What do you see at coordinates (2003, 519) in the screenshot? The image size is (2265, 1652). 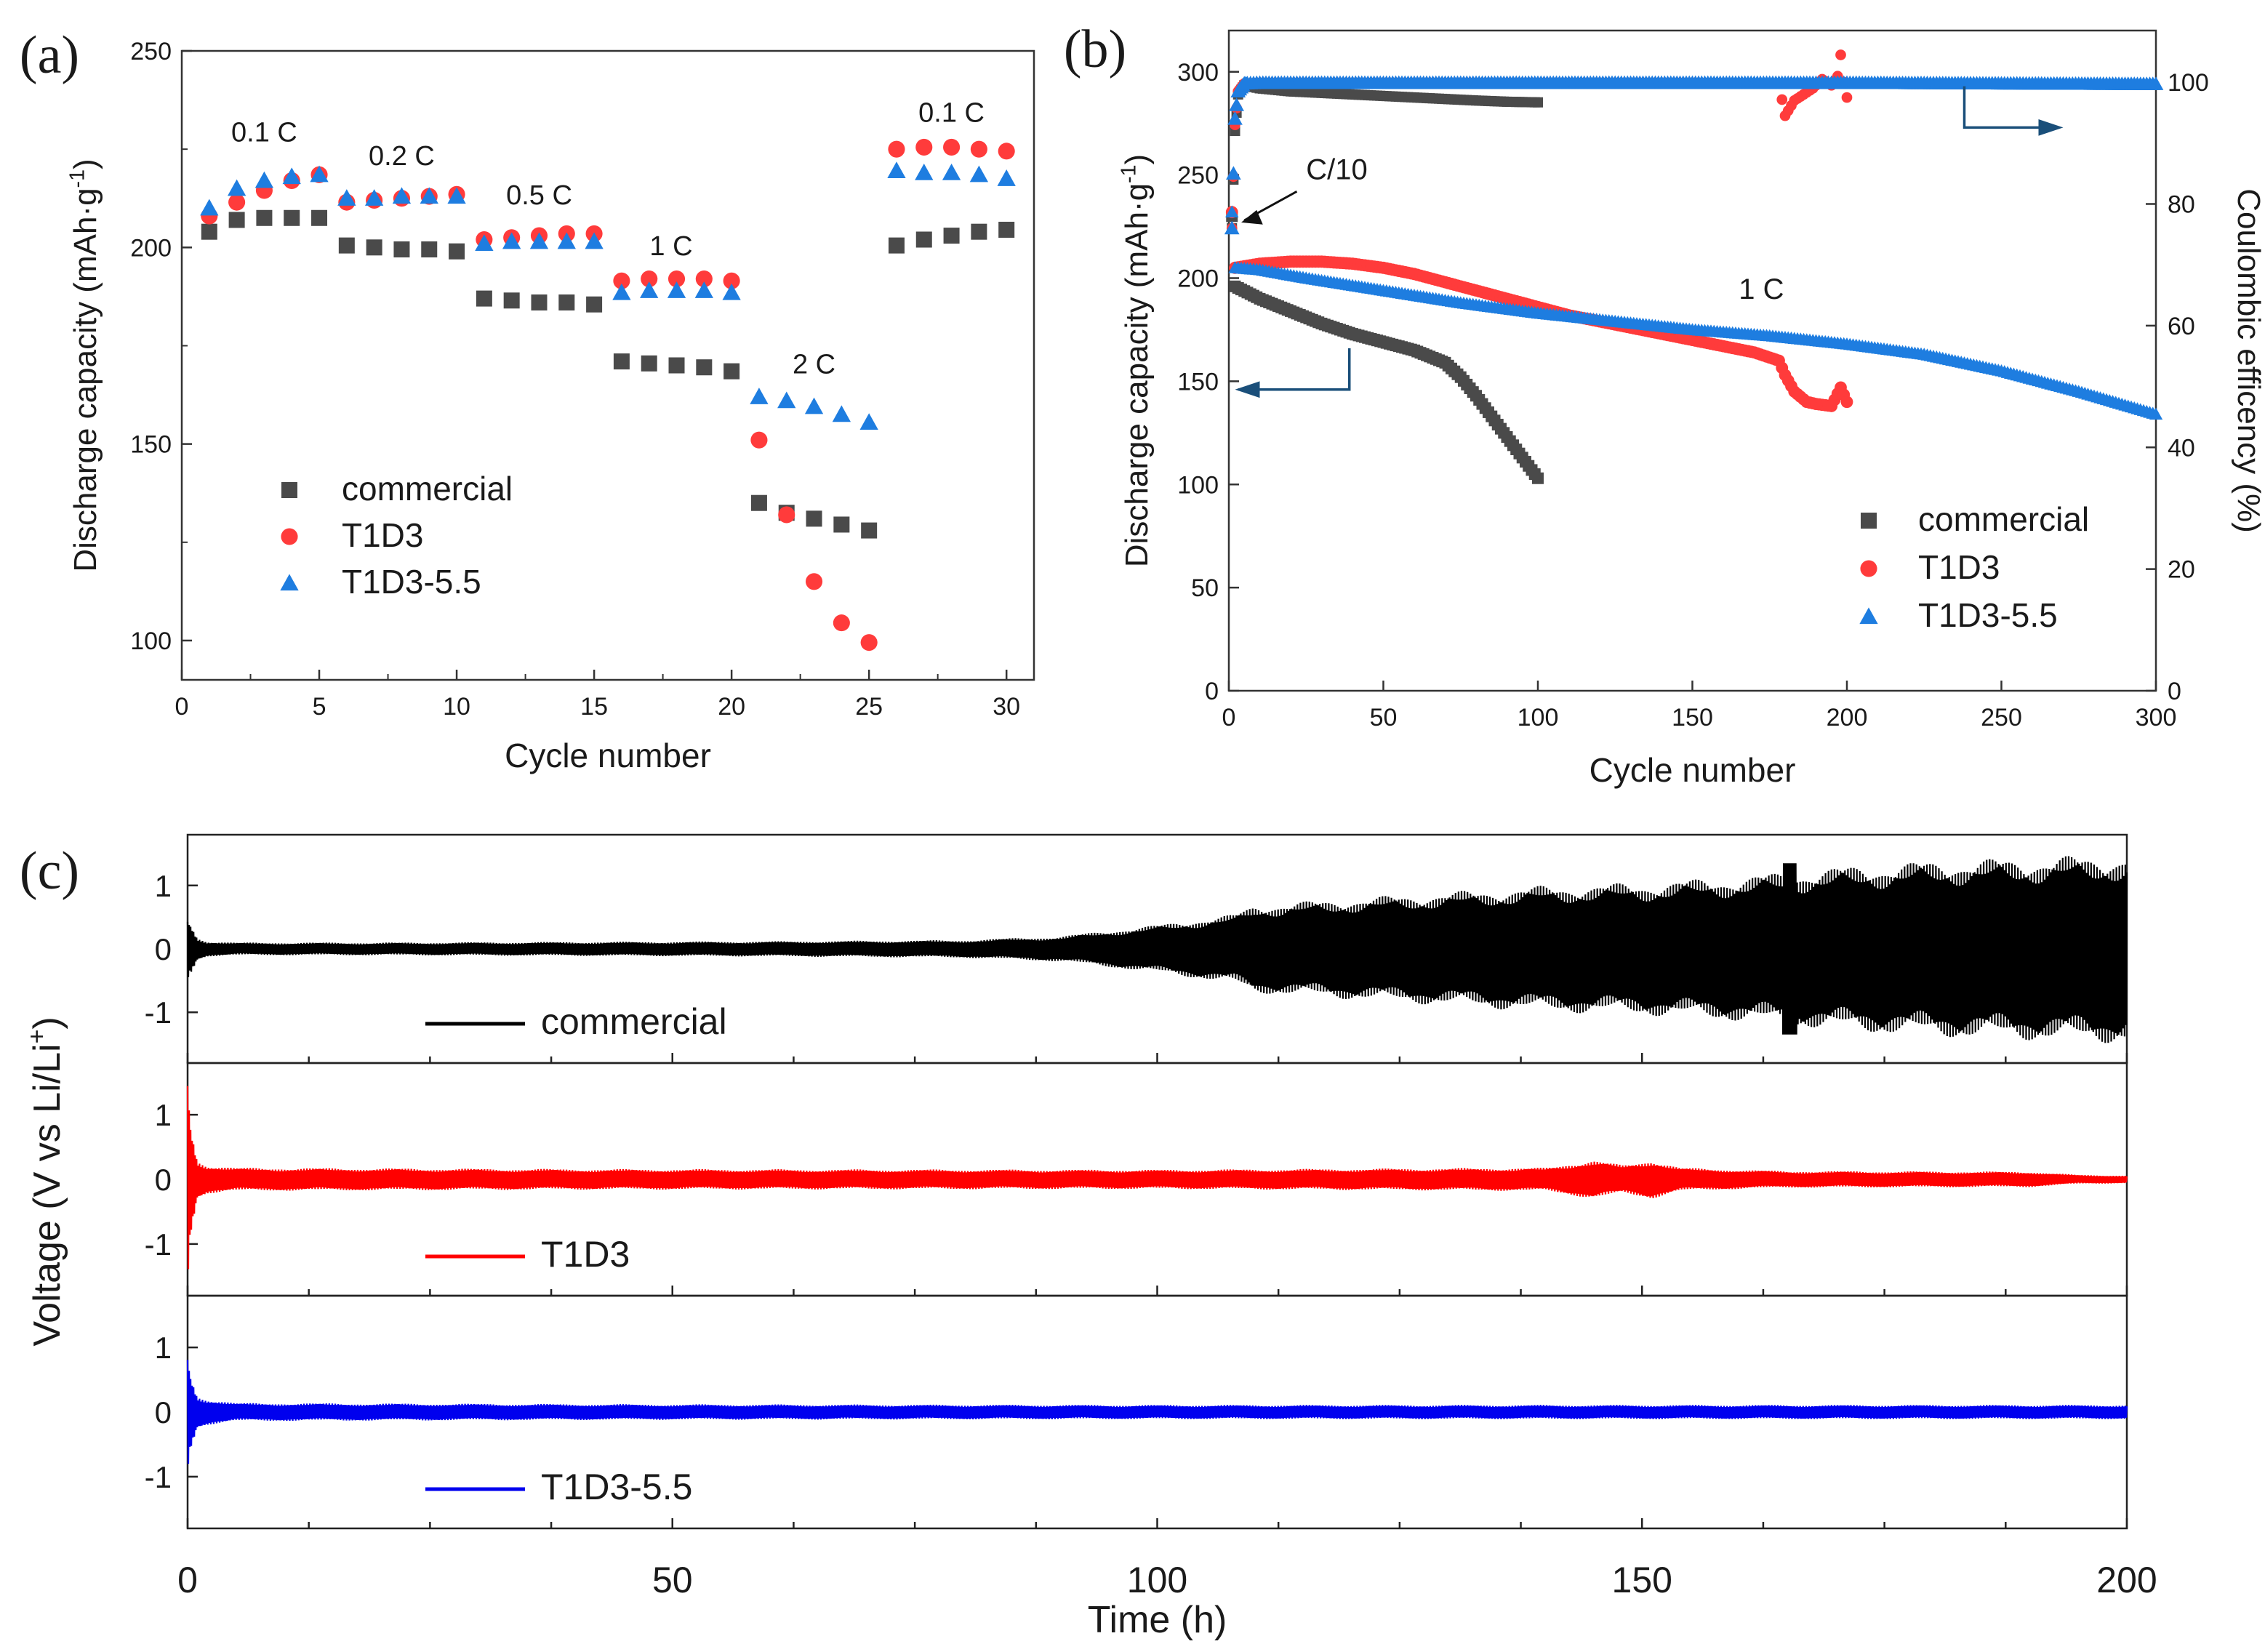 I see `legend-label-b: commercial` at bounding box center [2003, 519].